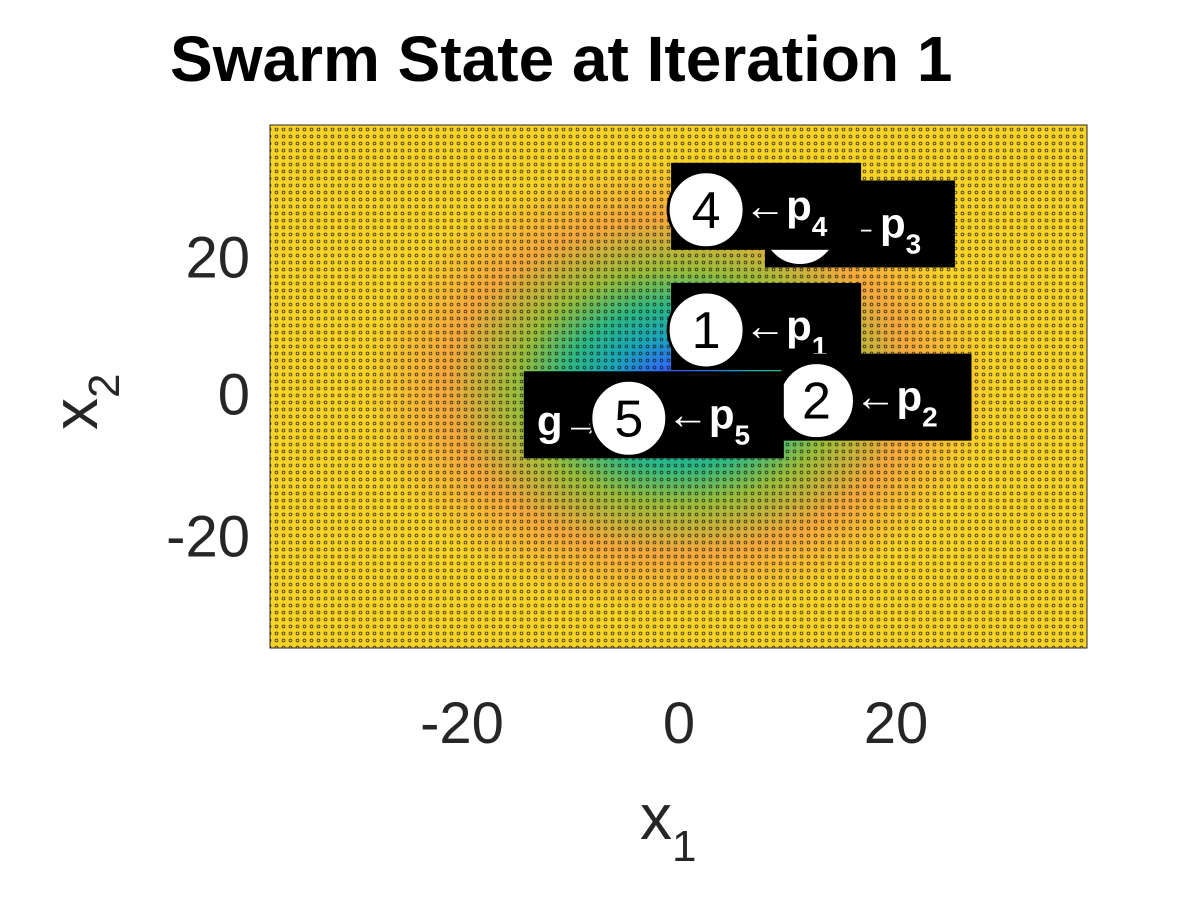 This screenshot has height=900, width=1200. What do you see at coordinates (561, 59) in the screenshot?
I see `chart-title: Swarm State at Iteration 1` at bounding box center [561, 59].